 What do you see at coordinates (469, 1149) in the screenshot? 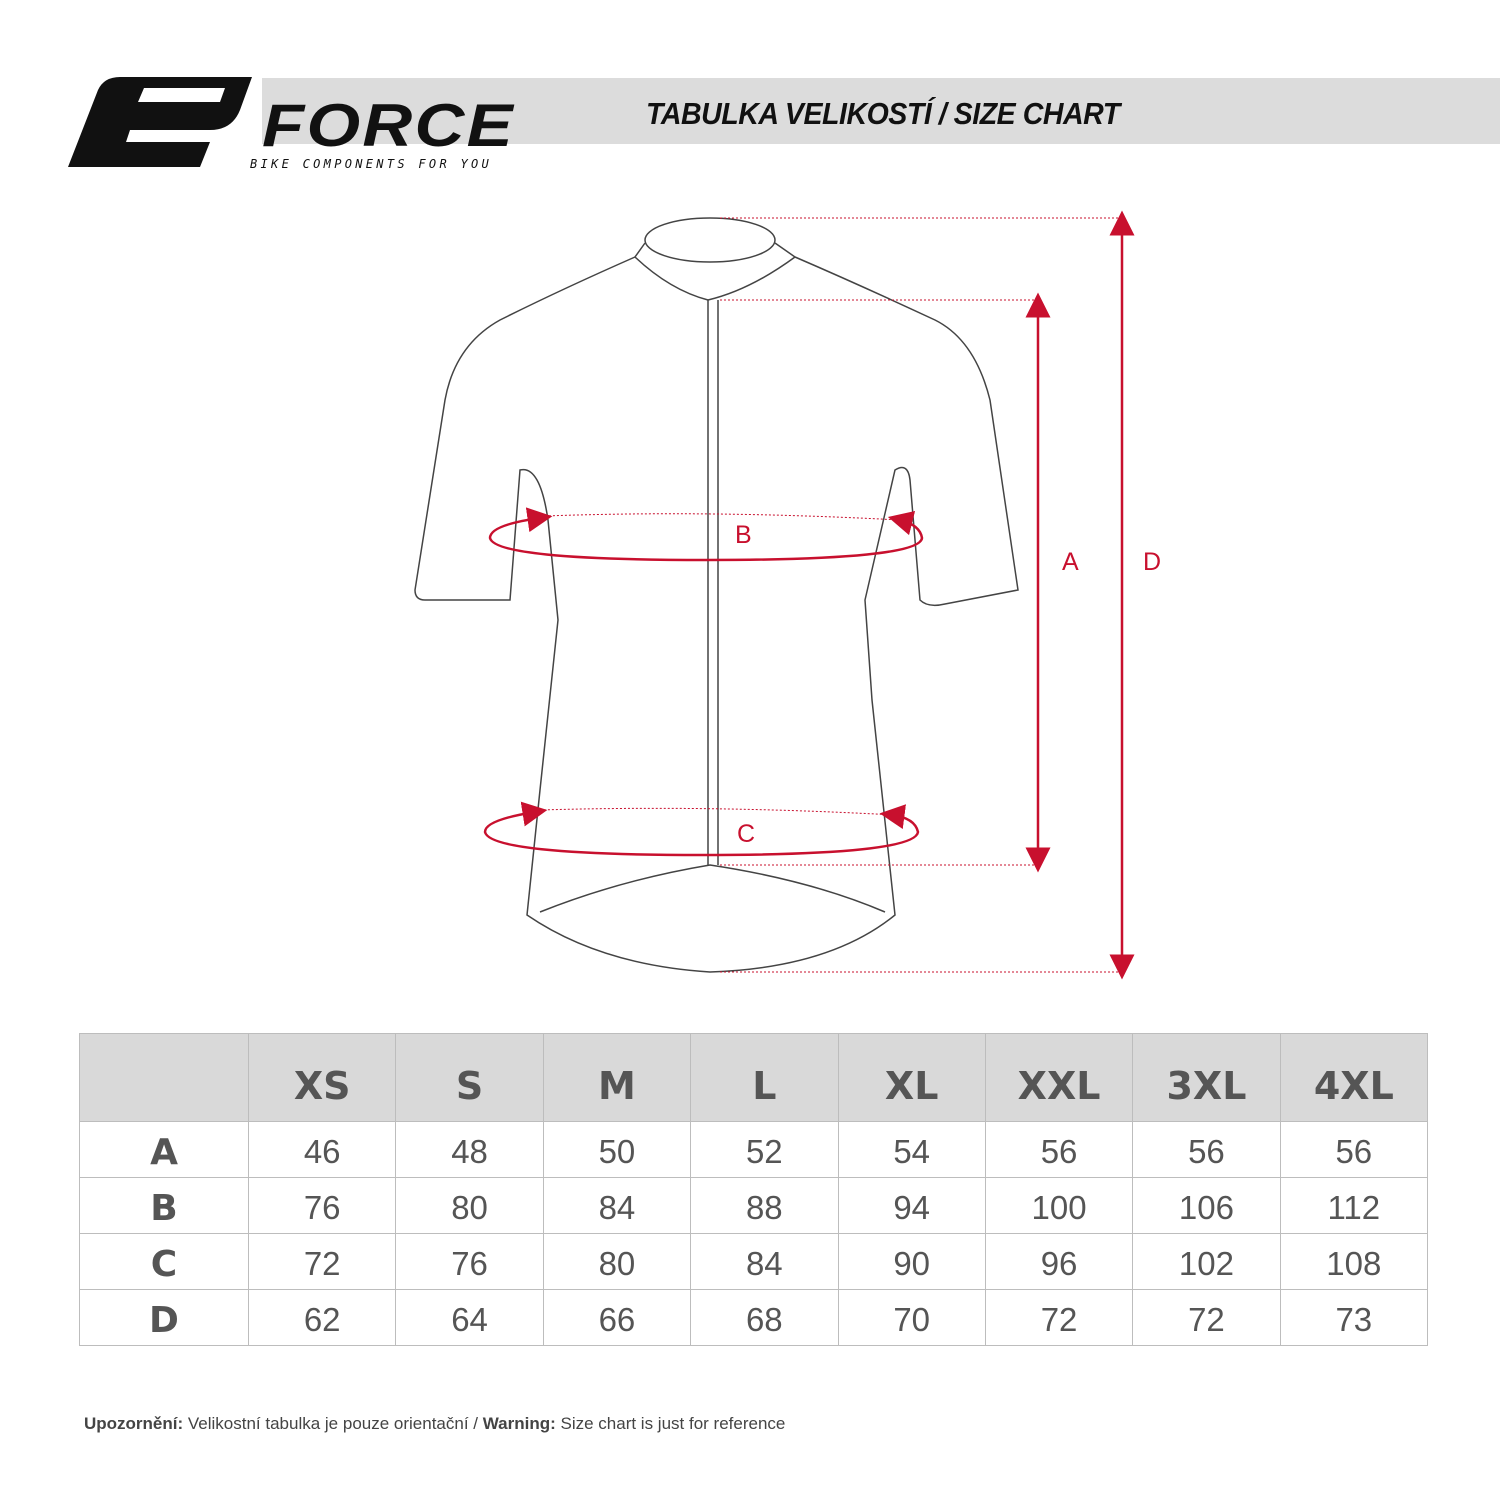
I see `table-cell: 48` at bounding box center [469, 1149].